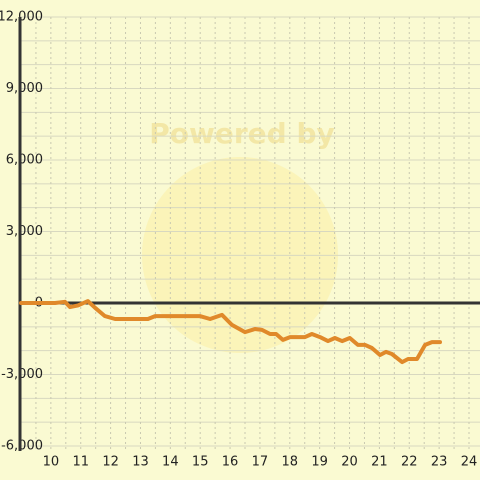 The width and height of the screenshot is (480, 480). What do you see at coordinates (170, 462) in the screenshot?
I see `x-tick-label: 14` at bounding box center [170, 462].